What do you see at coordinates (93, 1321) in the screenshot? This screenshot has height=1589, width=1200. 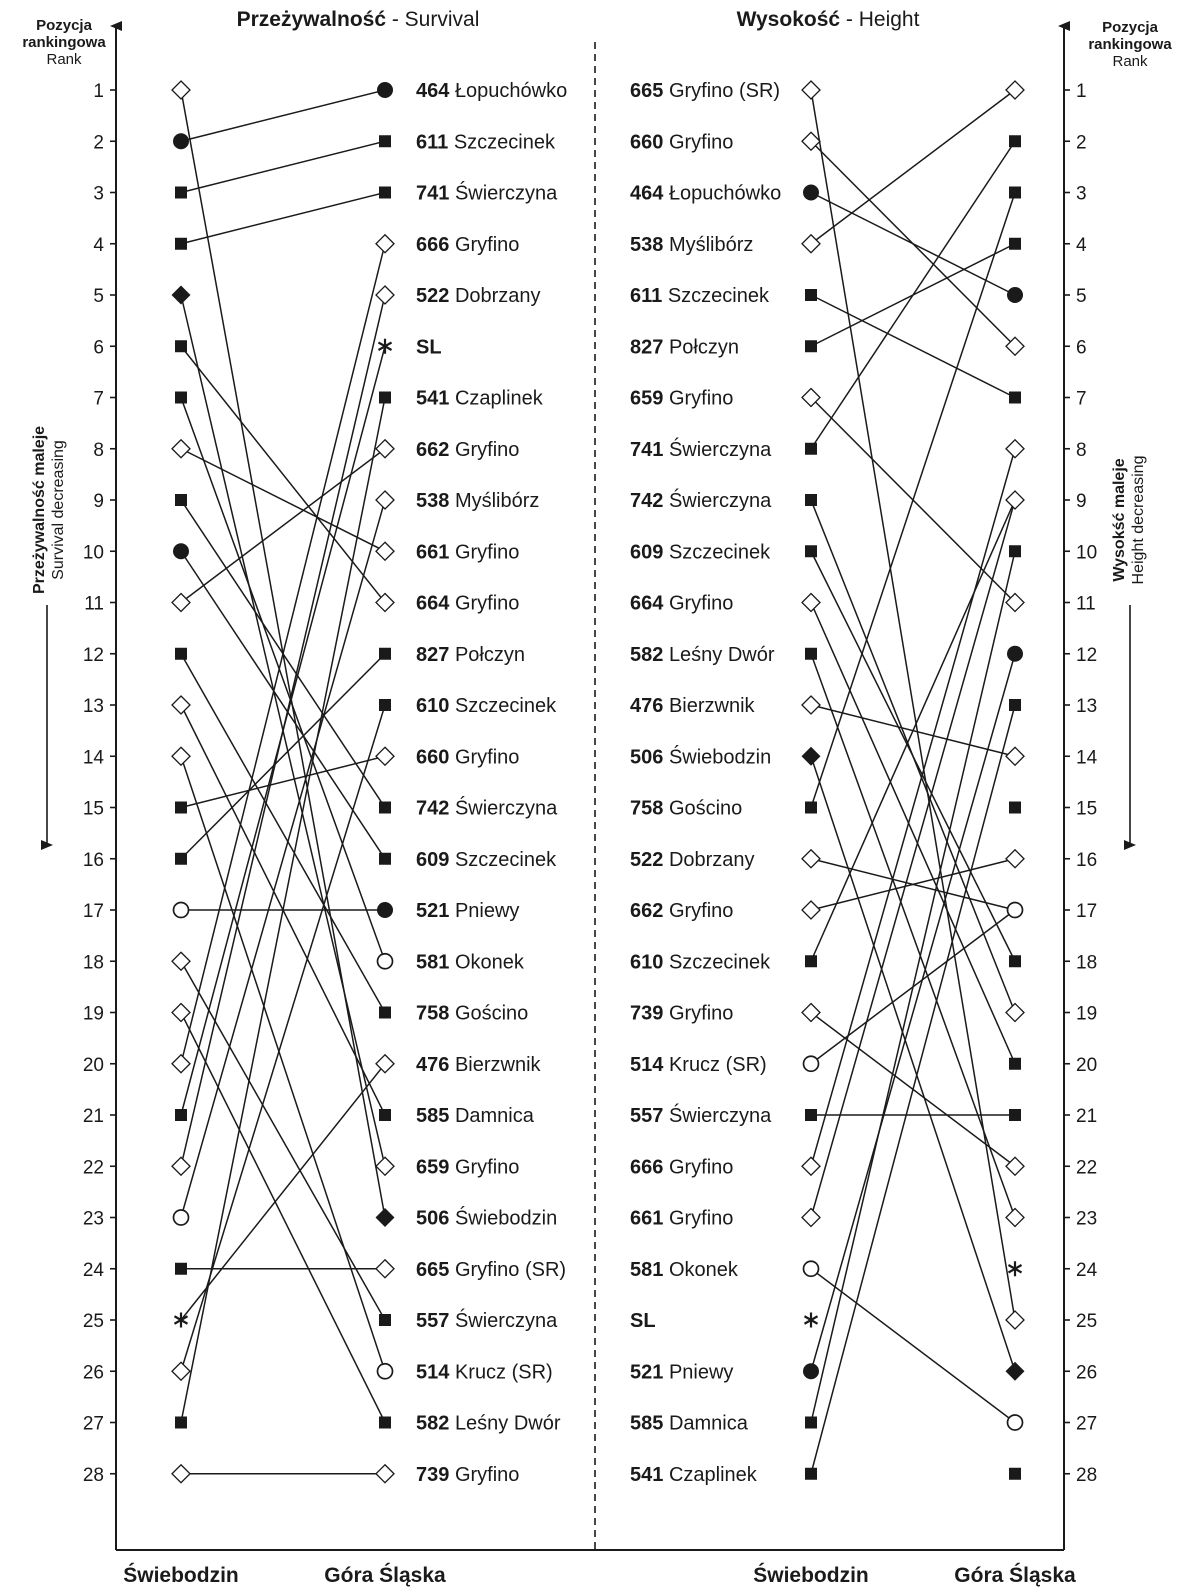 I see `left-rank-tick: 25` at bounding box center [93, 1321].